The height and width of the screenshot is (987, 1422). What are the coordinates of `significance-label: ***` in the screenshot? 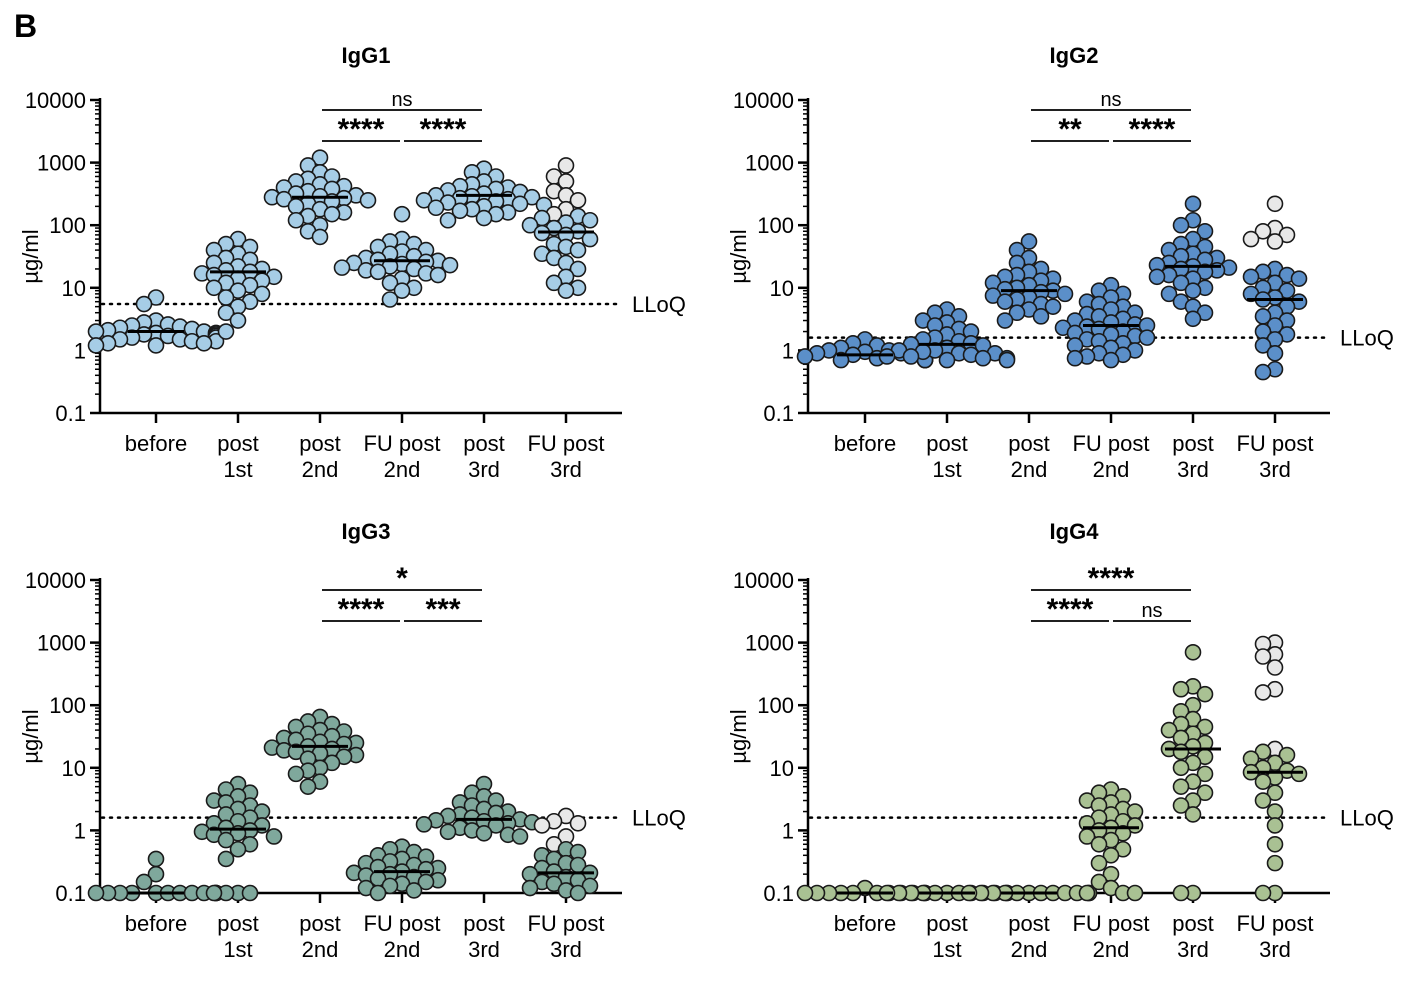 It's located at (442, 609).